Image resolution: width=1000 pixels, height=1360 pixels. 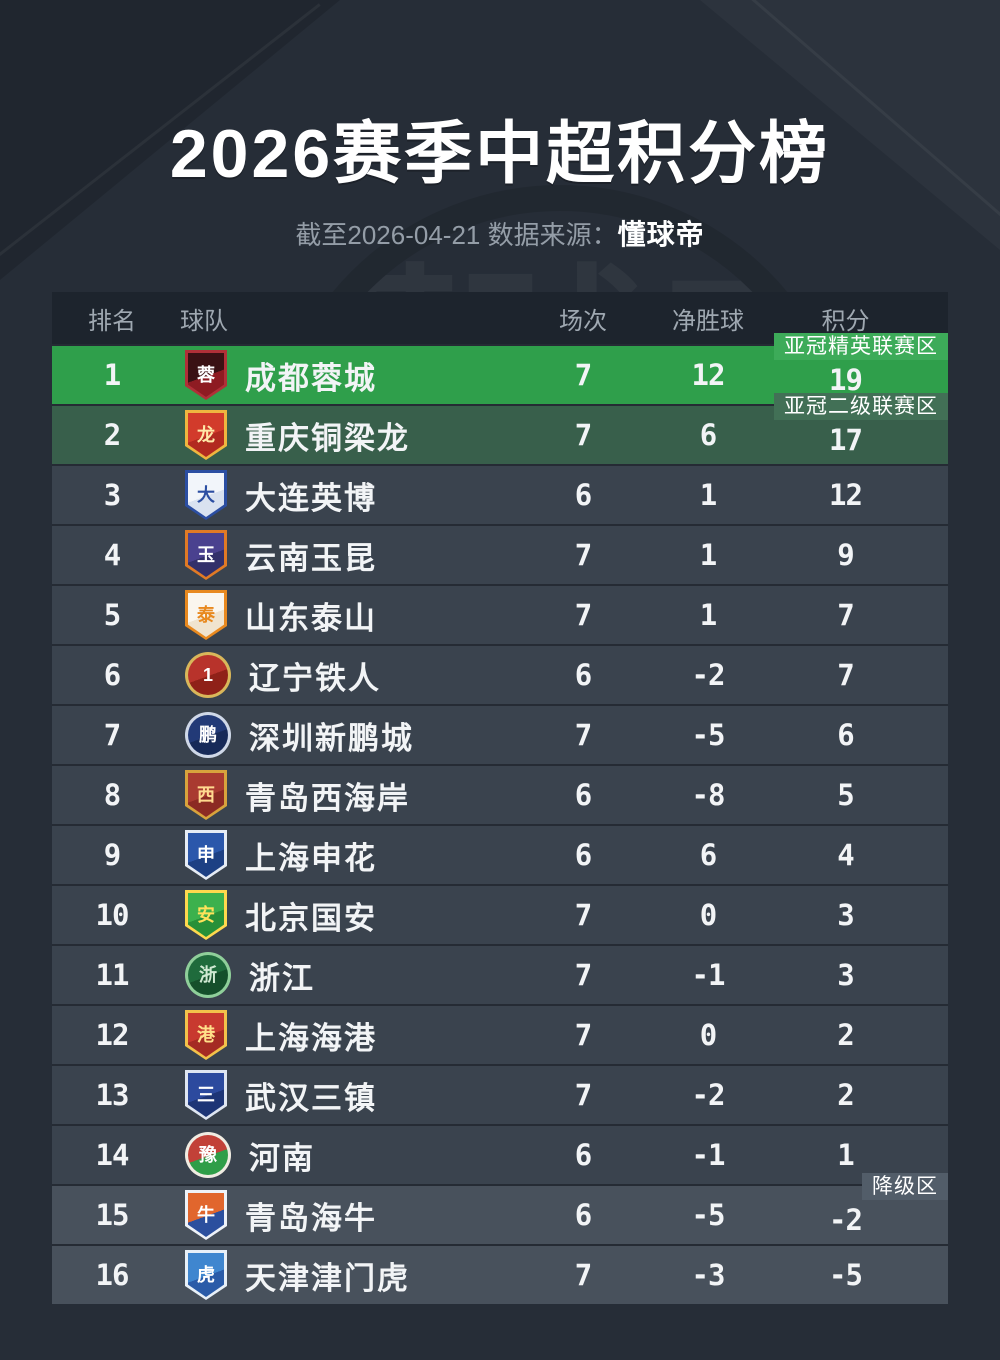 I want to click on table-row: 4 玉 云南玉昆 7 1 9, so click(x=500, y=555).